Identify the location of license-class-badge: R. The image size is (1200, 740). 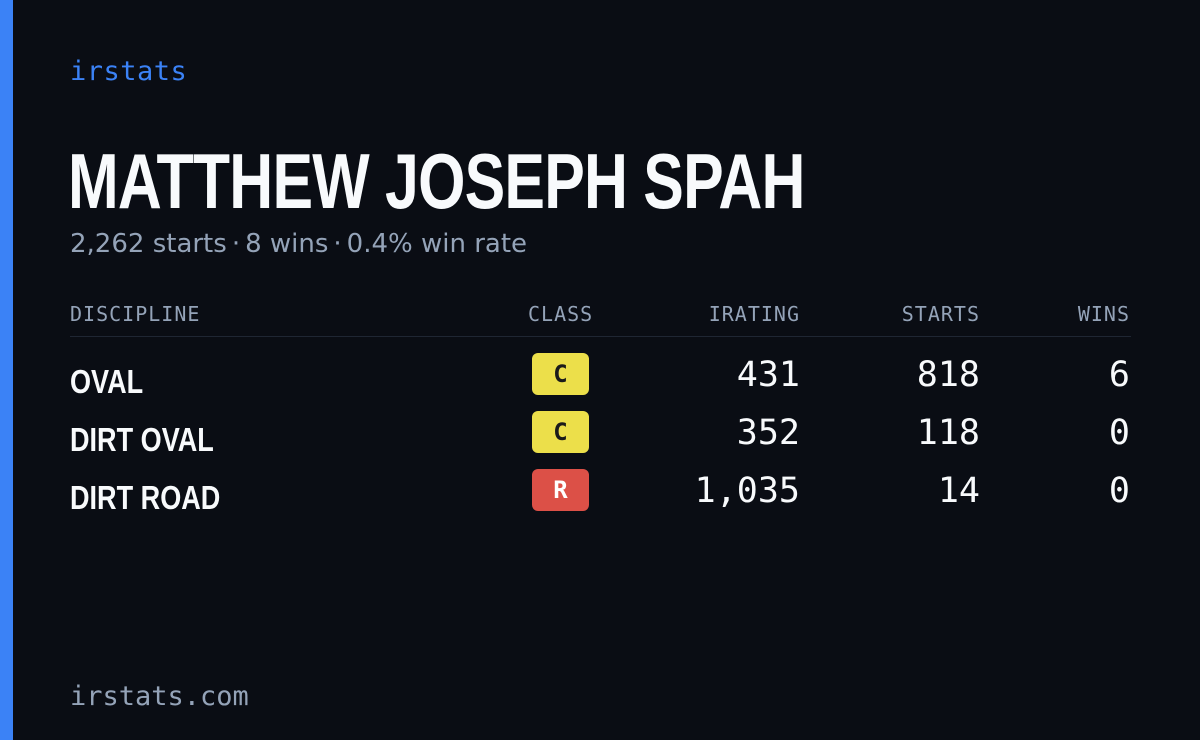
(560, 490).